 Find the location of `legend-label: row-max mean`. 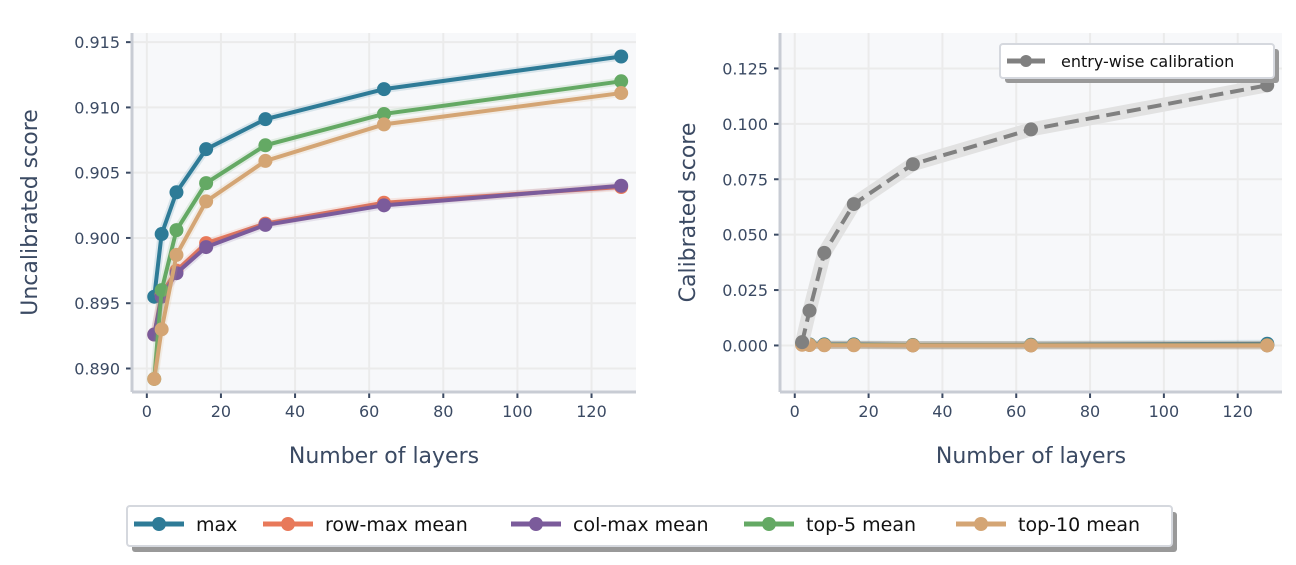

legend-label: row-max mean is located at coordinates (396, 525).